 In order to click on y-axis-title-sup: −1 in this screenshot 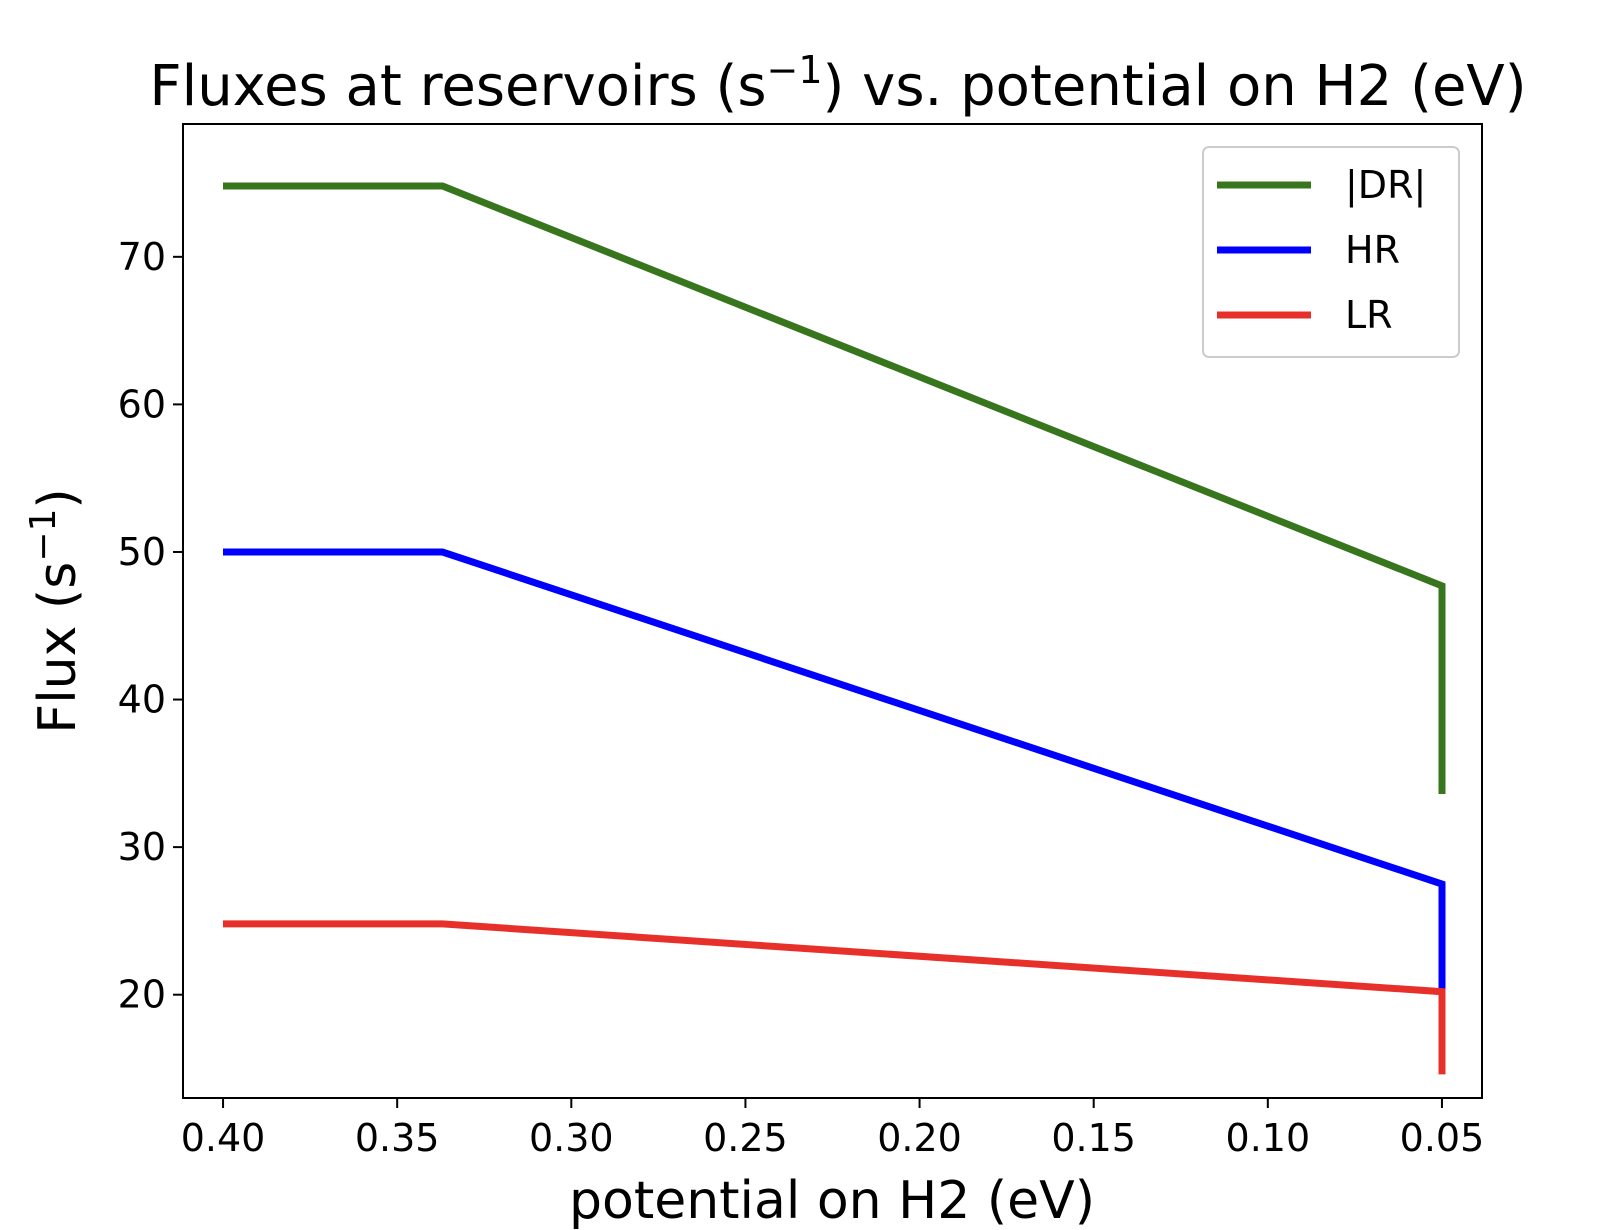, I will do `click(43, 535)`.